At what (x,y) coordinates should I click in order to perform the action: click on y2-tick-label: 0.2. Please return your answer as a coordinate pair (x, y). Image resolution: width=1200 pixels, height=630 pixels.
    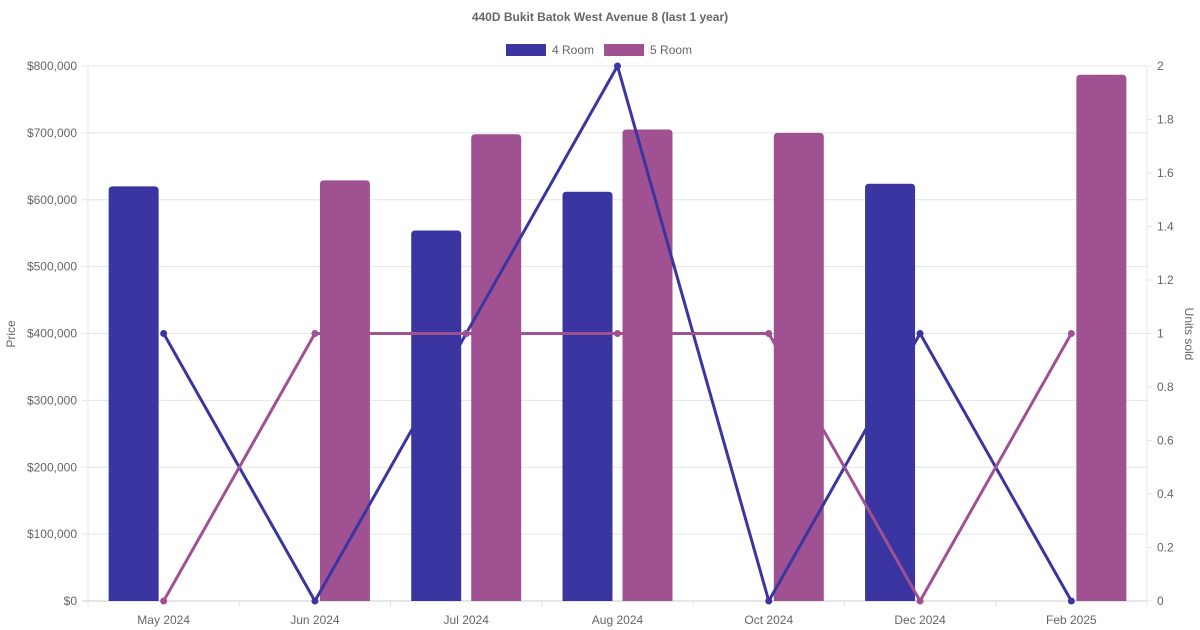
    Looking at the image, I should click on (1165, 548).